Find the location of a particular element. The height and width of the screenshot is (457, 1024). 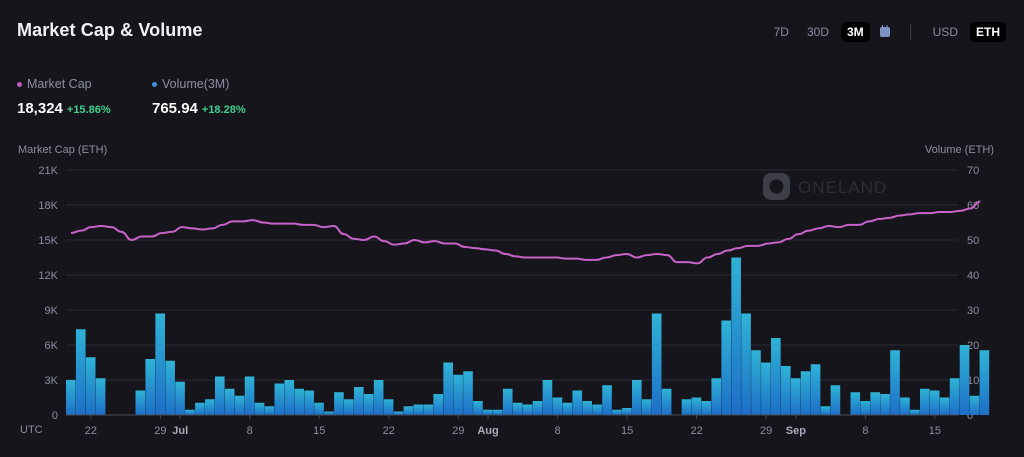

right-axis-tick: 70 is located at coordinates (973, 171).